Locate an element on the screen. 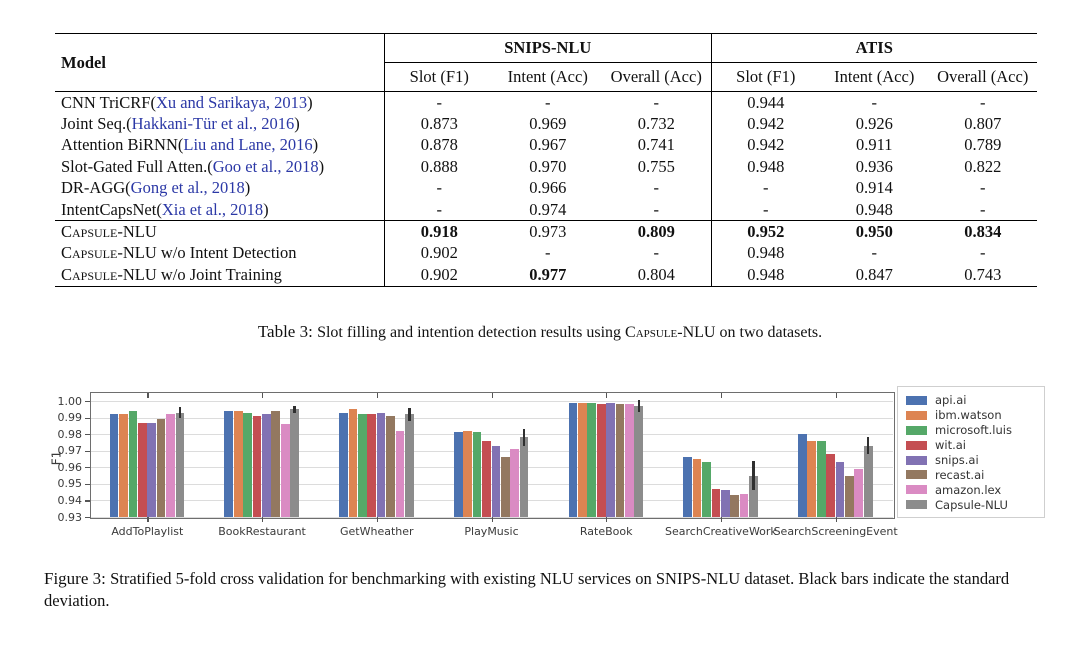 The height and width of the screenshot is (656, 1080). col-group-snips-nlu: SNIPS-NLU is located at coordinates (548, 47).